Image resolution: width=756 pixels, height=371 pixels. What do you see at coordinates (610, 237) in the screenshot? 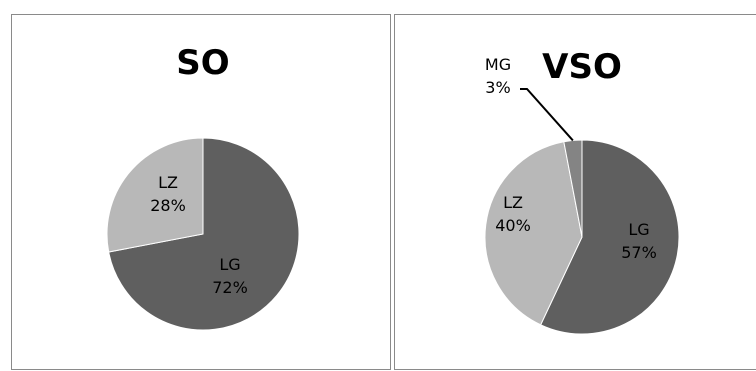
I see `vso-slice-lg` at bounding box center [610, 237].